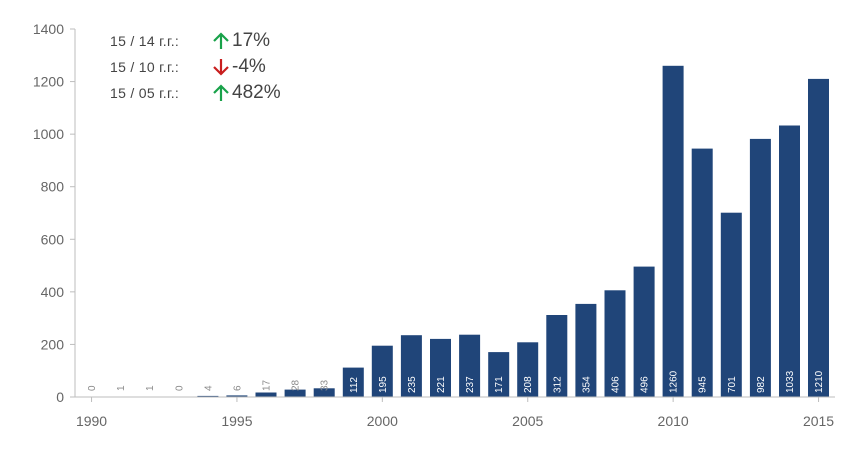 The width and height of the screenshot is (855, 460). What do you see at coordinates (60, 397) in the screenshot?
I see `y-tick-label: 0` at bounding box center [60, 397].